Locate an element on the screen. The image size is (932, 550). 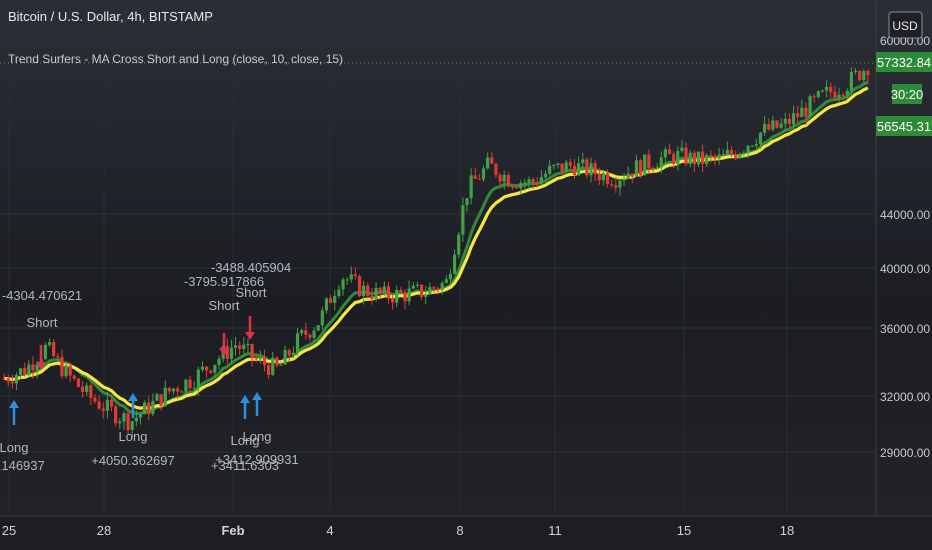
signal-label: Short is located at coordinates (223, 305).